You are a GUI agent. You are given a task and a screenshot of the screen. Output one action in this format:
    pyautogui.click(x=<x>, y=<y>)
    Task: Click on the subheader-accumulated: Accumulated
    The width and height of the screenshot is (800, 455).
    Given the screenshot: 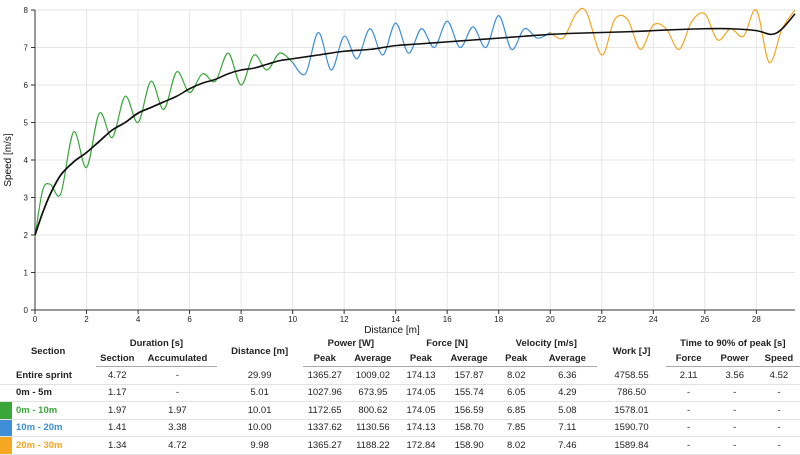 What is the action you would take?
    pyautogui.click(x=177, y=359)
    